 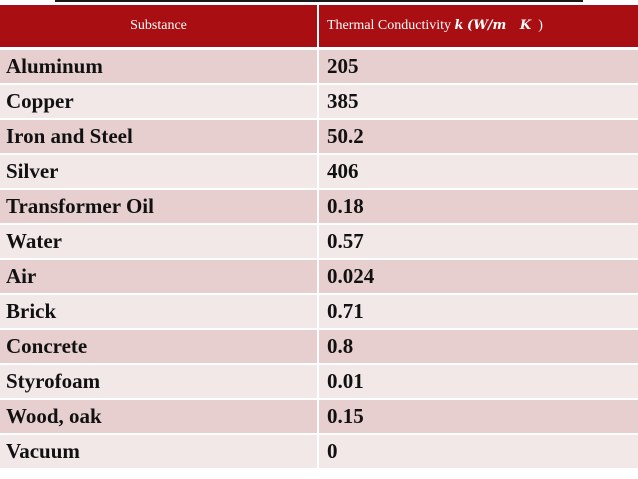 What do you see at coordinates (478, 417) in the screenshot?
I see `conductivity-cell: 0.15` at bounding box center [478, 417].